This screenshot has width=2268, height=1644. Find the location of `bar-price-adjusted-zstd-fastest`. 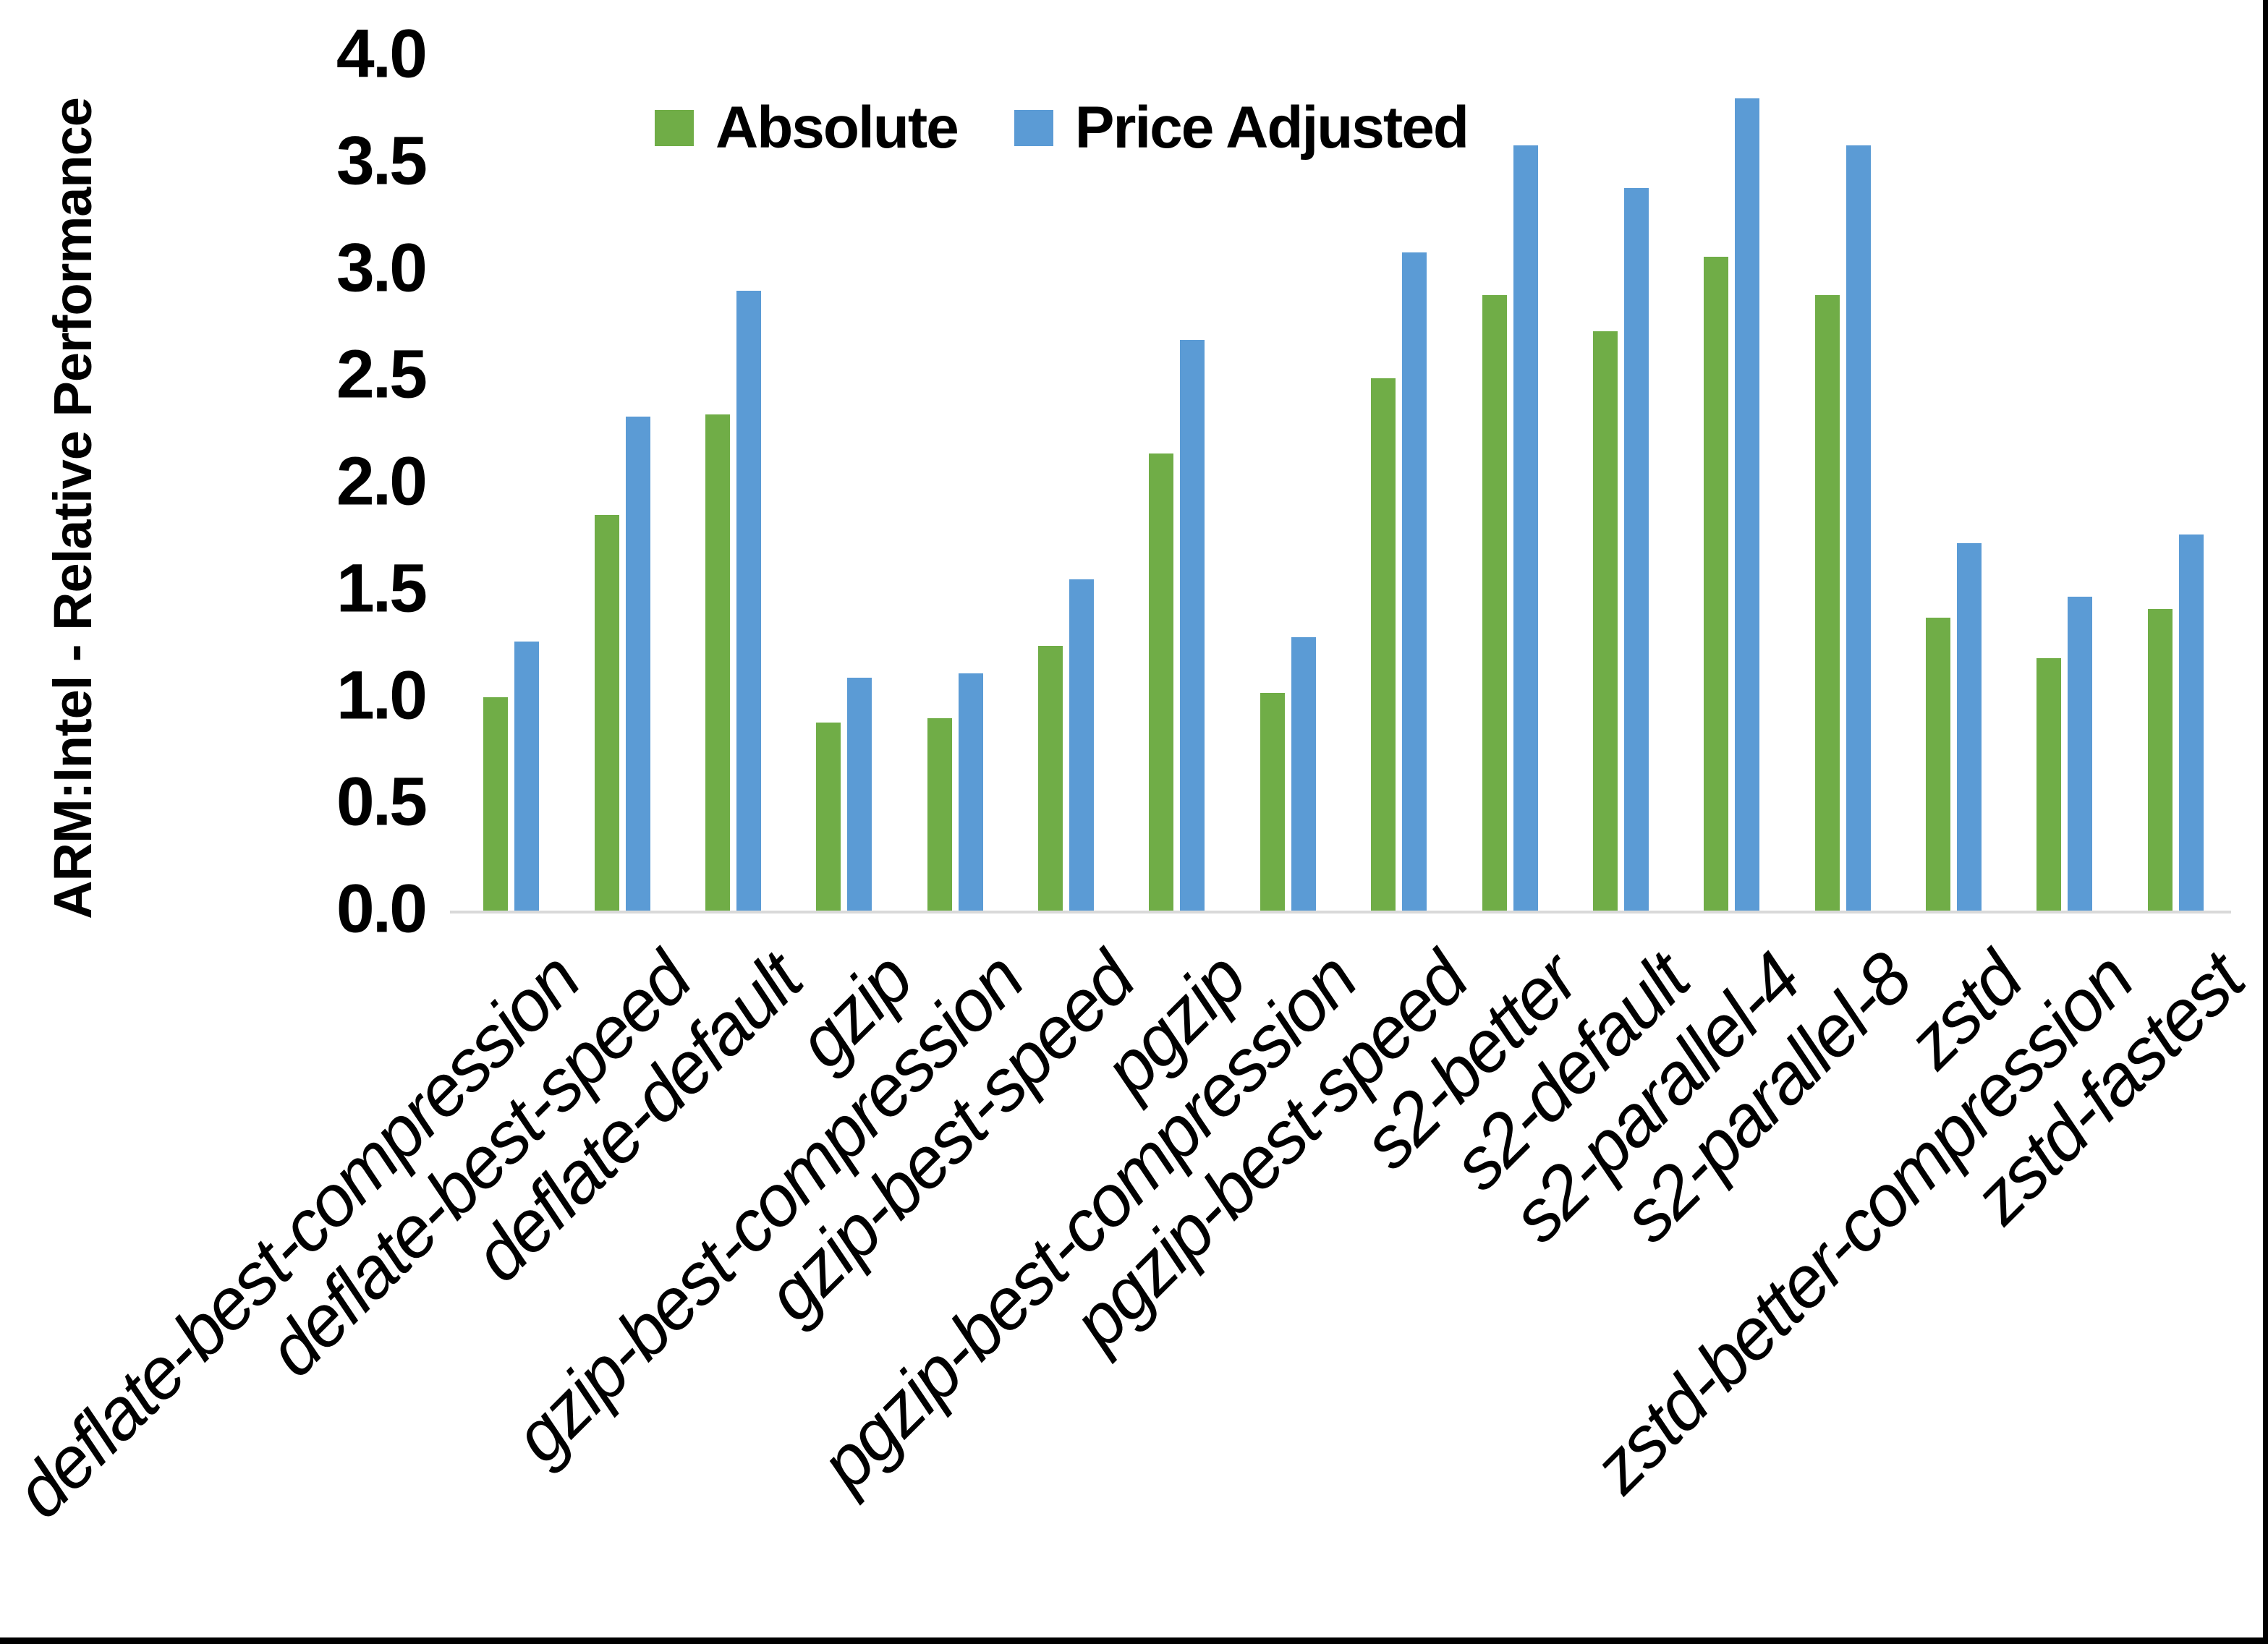

bar-price-adjusted-zstd-fastest is located at coordinates (2191, 722).